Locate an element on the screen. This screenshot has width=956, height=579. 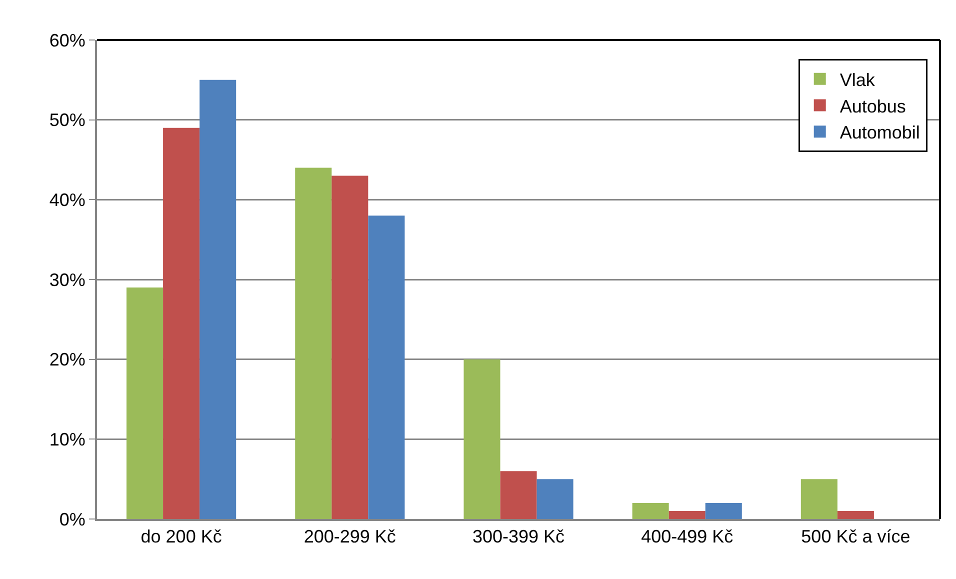
x-tick-label: 500 Kč a více is located at coordinates (855, 536).